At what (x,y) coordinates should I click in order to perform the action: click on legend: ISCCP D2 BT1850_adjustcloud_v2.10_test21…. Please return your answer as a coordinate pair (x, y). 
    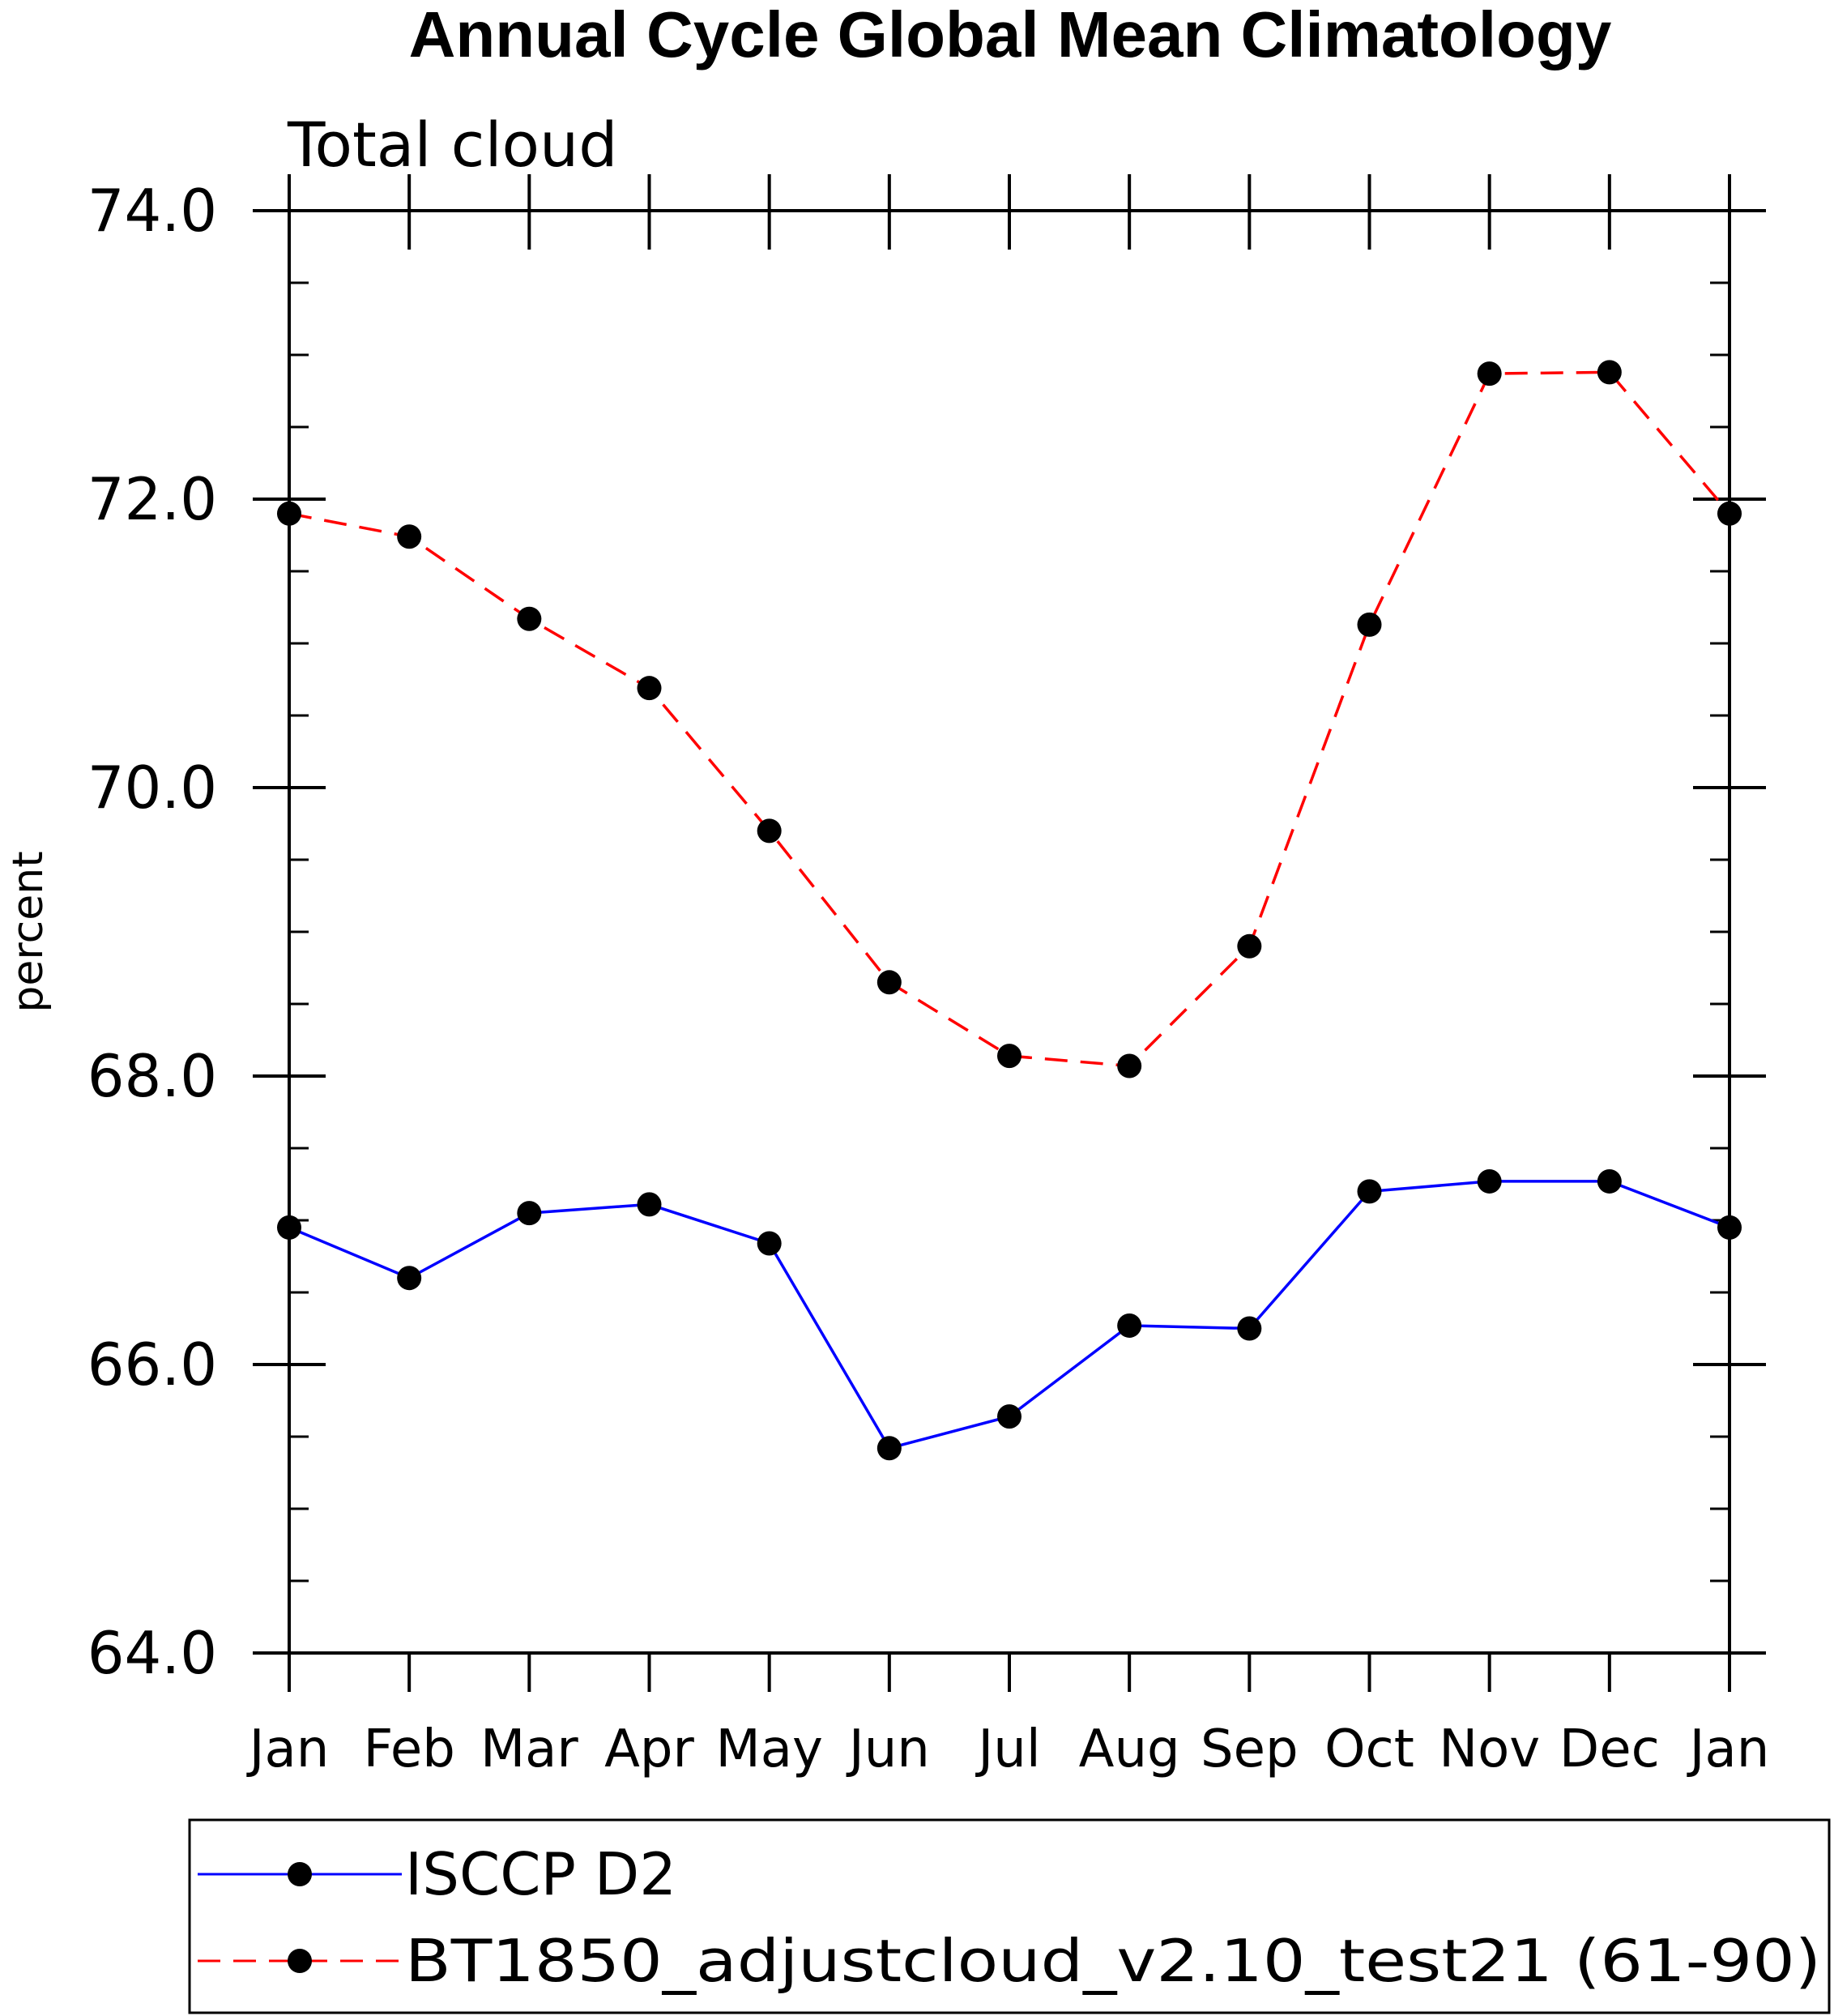
    Looking at the image, I should click on (1009, 1916).